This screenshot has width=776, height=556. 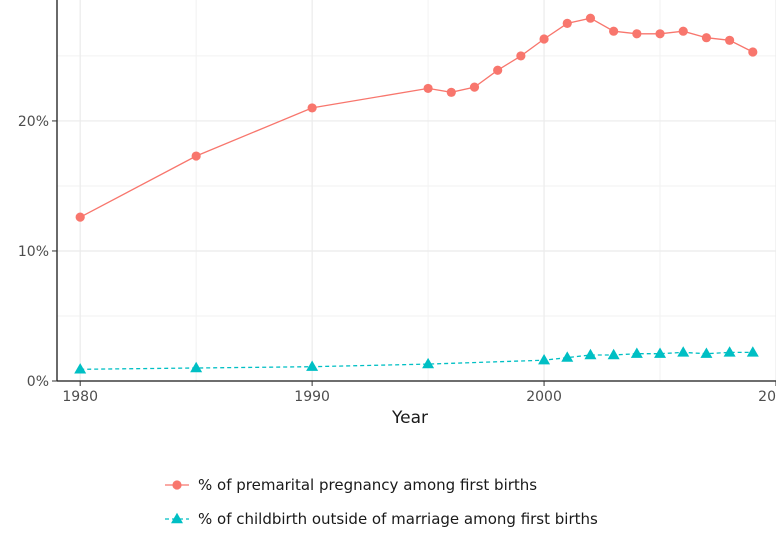 What do you see at coordinates (38, 382) in the screenshot?
I see `y-tick-label: 0%` at bounding box center [38, 382].